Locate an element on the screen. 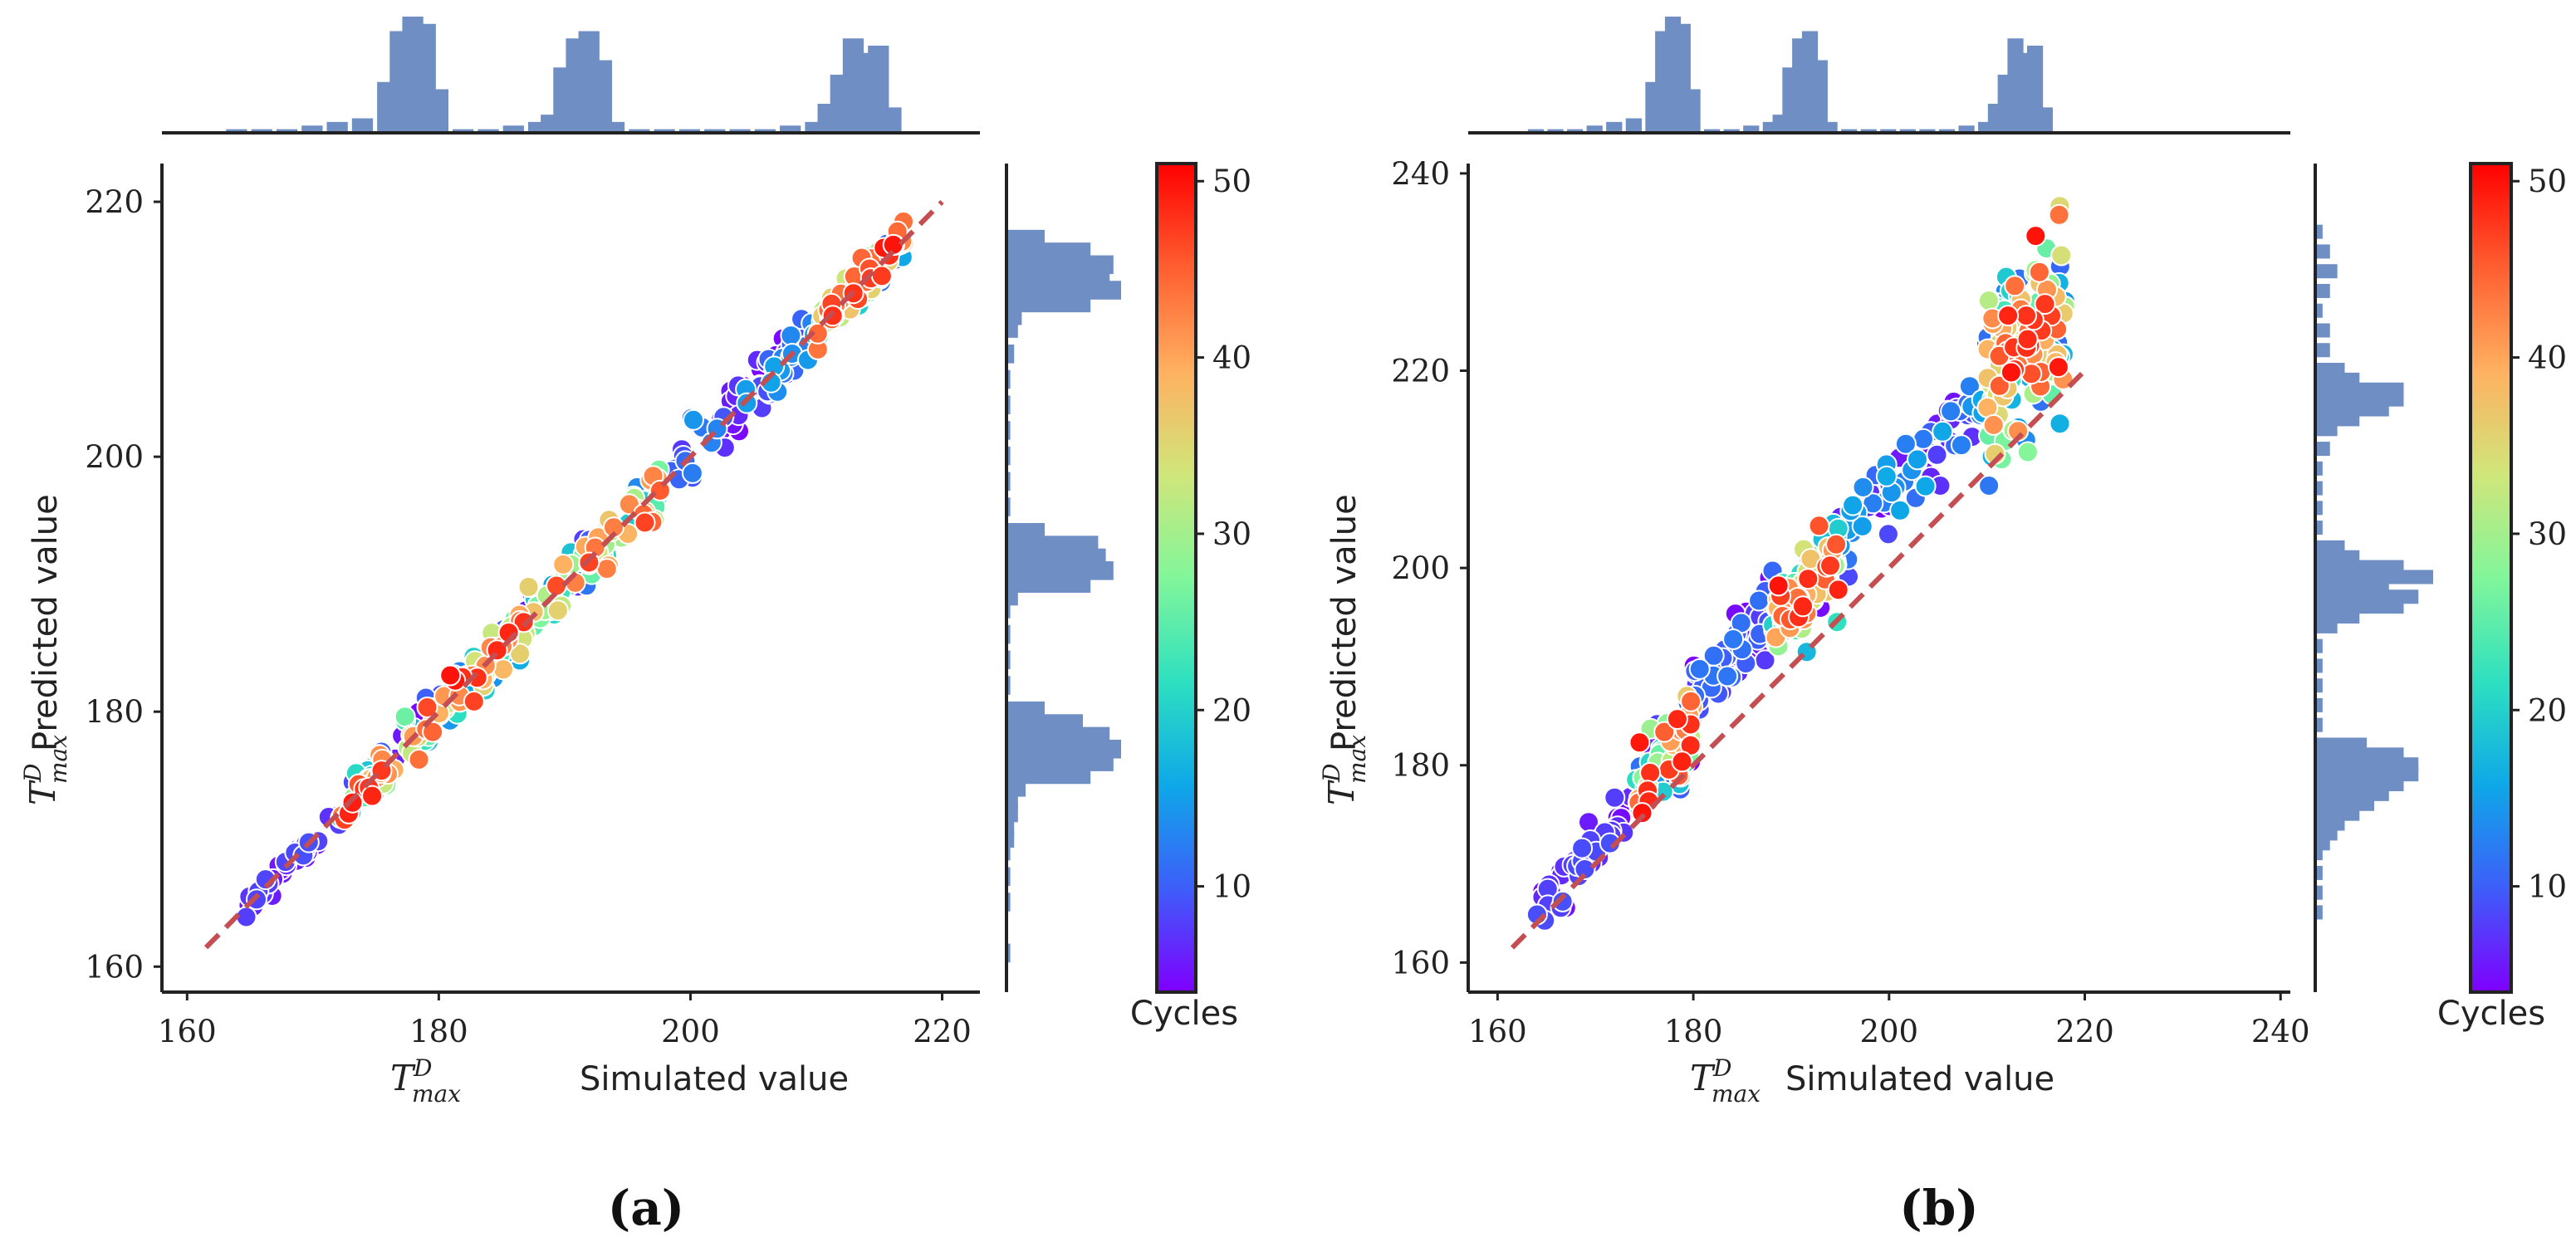 Image resolution: width=2576 pixels, height=1247 pixels. colorbar-tick-label: 40 is located at coordinates (1231, 358).